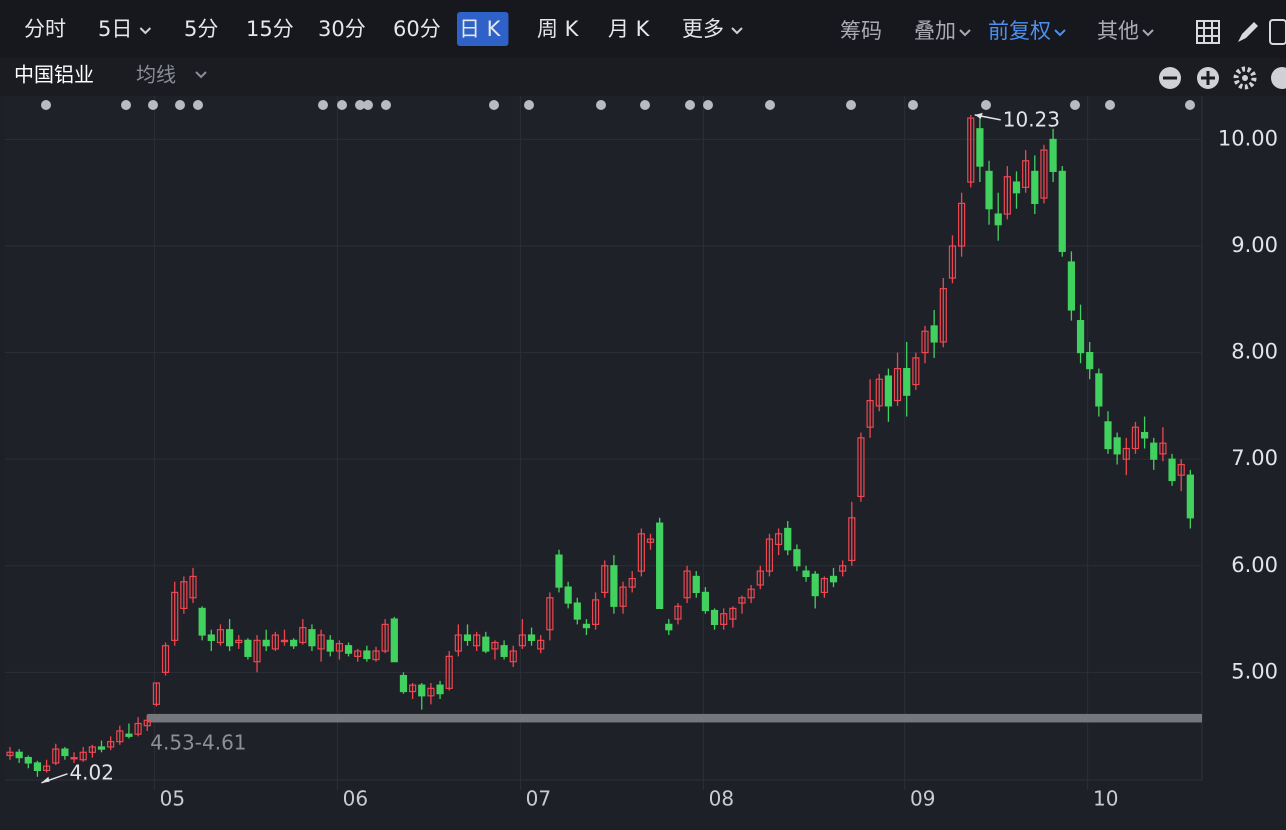 Image resolution: width=1286 pixels, height=830 pixels. Describe the element at coordinates (270, 29) in the screenshot. I see `period-tab: 15分` at that location.